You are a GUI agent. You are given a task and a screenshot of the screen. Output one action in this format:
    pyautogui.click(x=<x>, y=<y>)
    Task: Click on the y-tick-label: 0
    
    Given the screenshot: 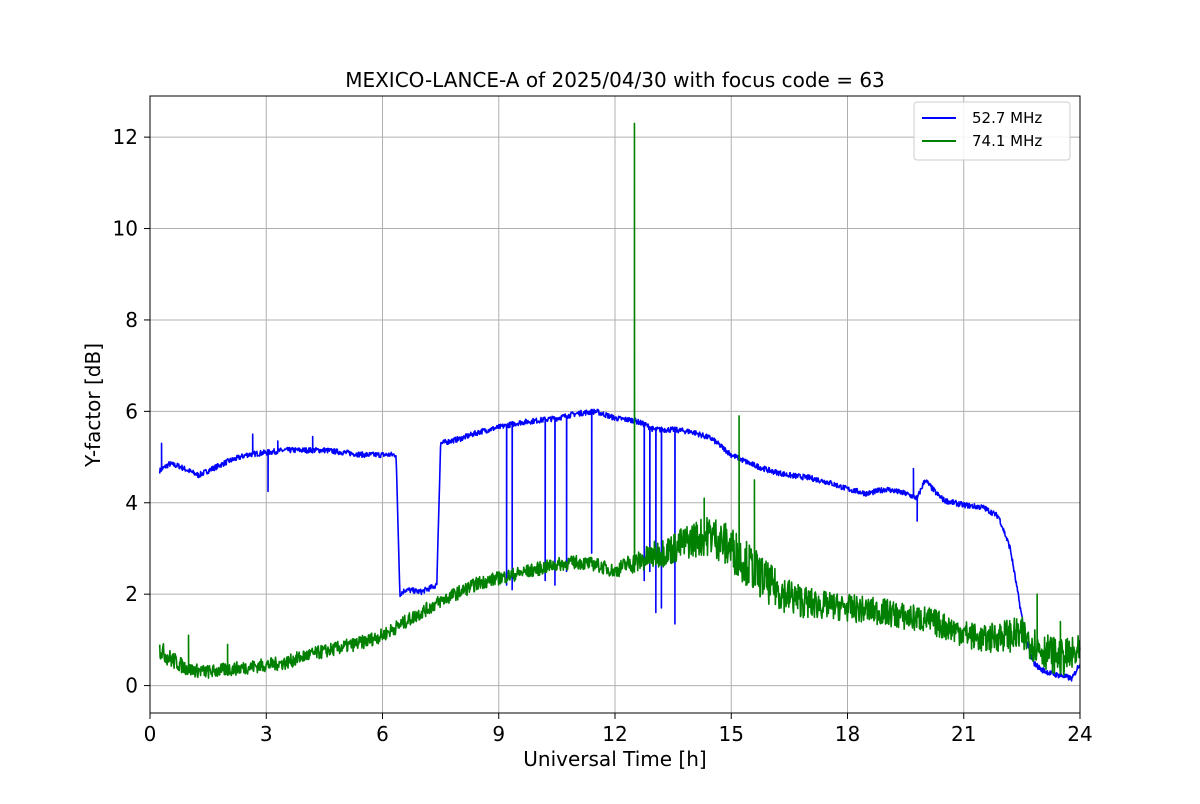 What is the action you would take?
    pyautogui.click(x=131, y=686)
    